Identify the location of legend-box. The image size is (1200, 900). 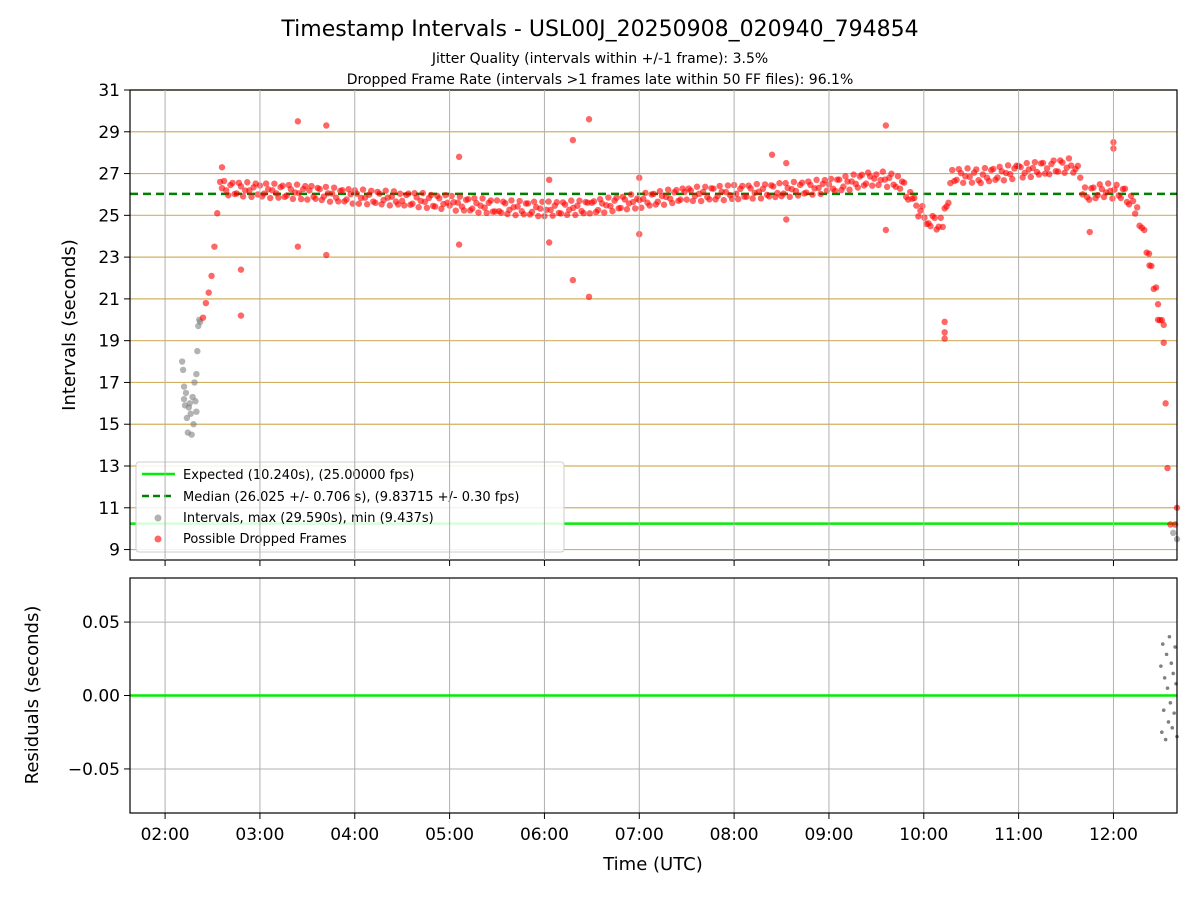
(350, 507).